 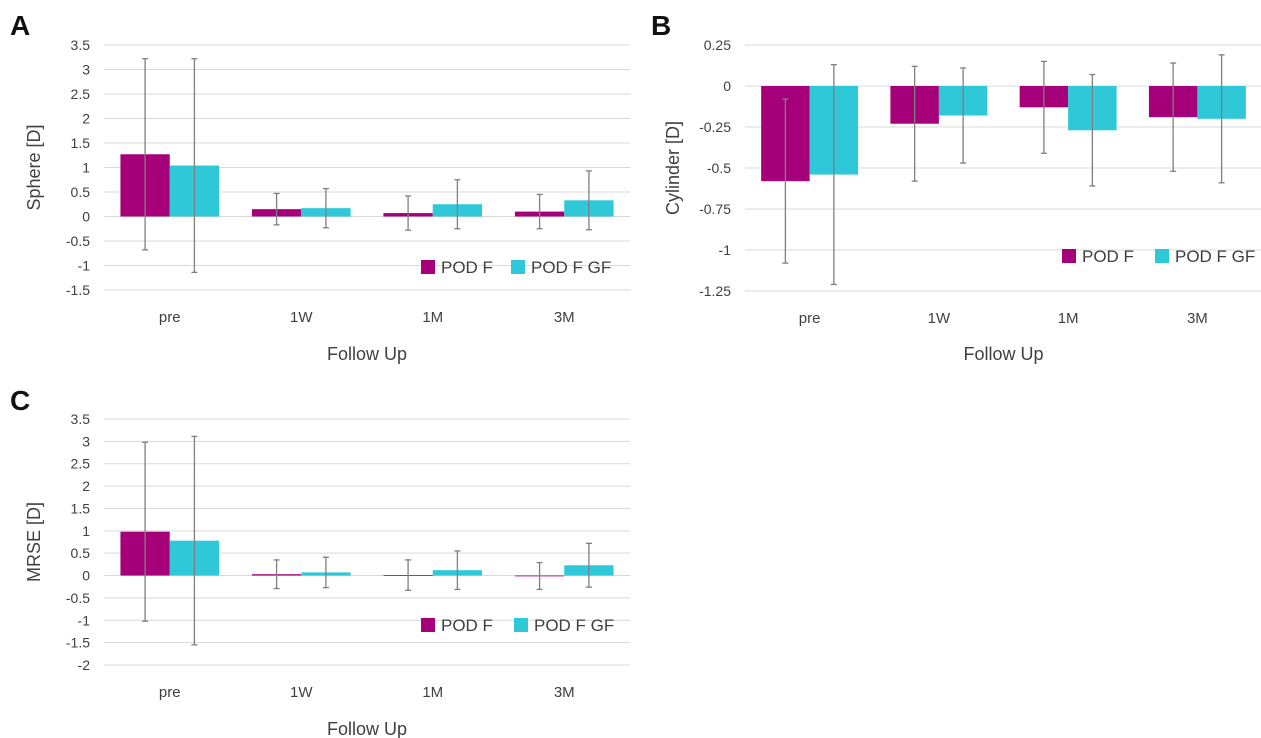 What do you see at coordinates (673, 168) in the screenshot?
I see `y-axis-title: Cylinder [D]` at bounding box center [673, 168].